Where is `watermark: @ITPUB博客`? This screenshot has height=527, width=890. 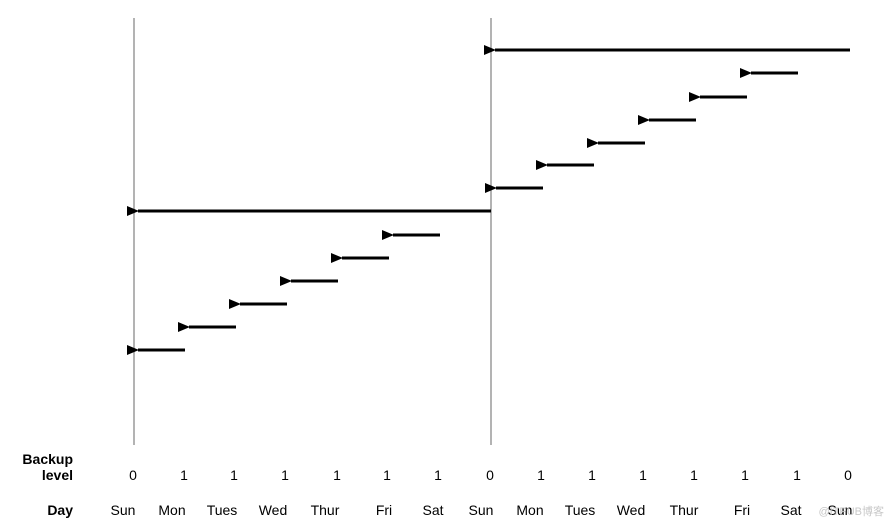
watermark: @ITPUB博客 is located at coordinates (851, 512).